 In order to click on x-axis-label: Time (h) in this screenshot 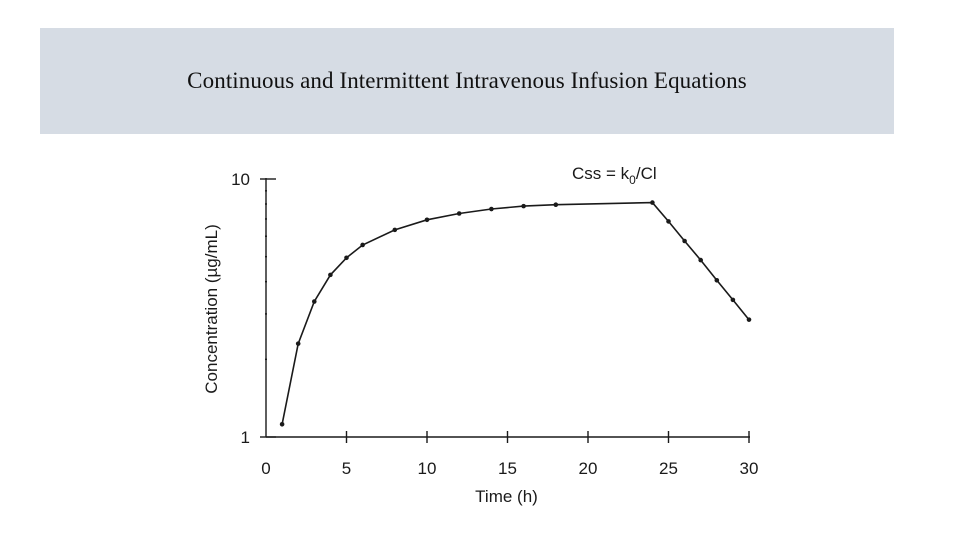, I will do `click(506, 496)`.